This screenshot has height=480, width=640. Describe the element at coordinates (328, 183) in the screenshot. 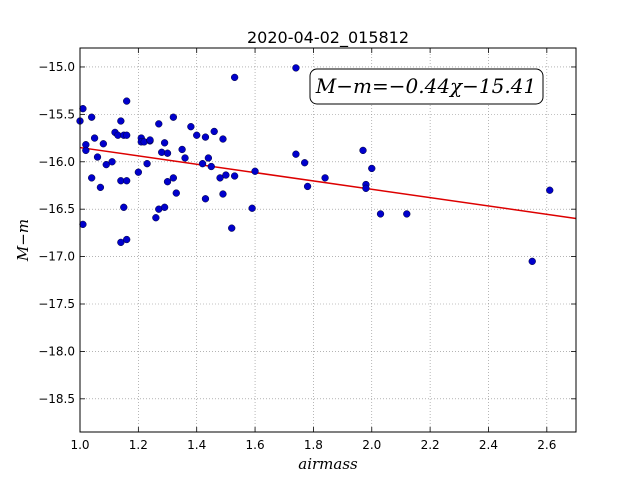

I see `fit-line` at that location.